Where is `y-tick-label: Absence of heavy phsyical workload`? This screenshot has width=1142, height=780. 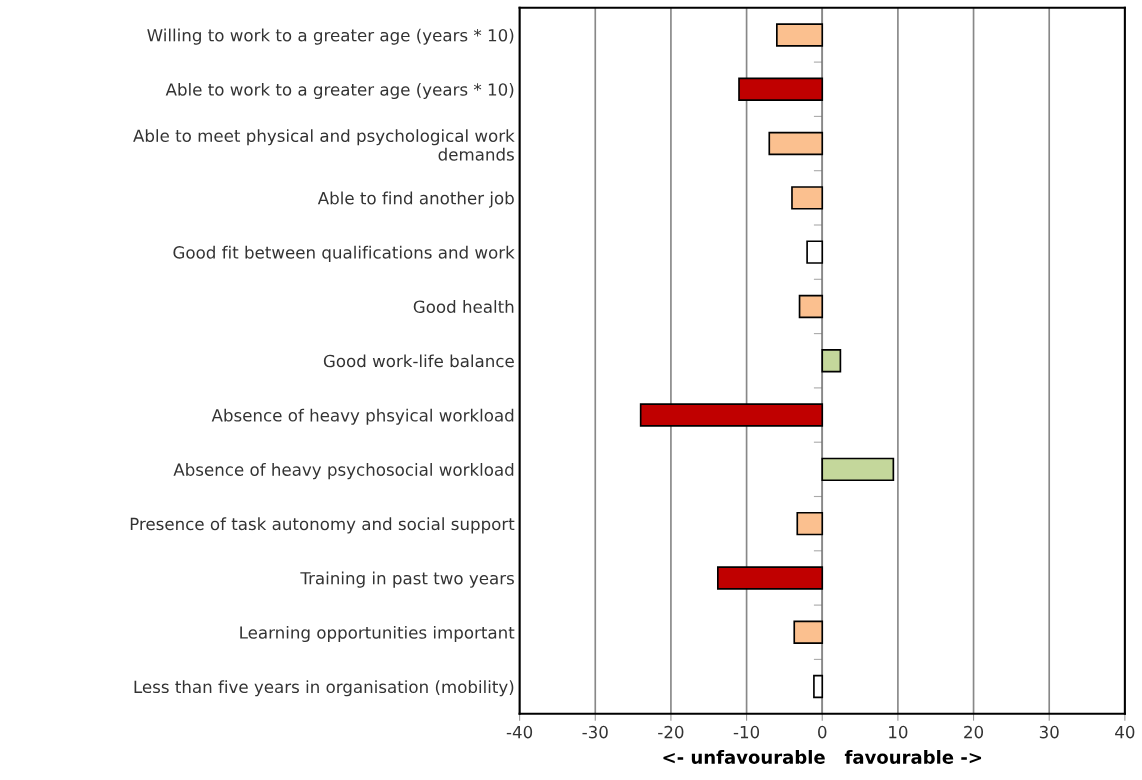
y-tick-label: Absence of heavy phsyical workload is located at coordinates (362, 416).